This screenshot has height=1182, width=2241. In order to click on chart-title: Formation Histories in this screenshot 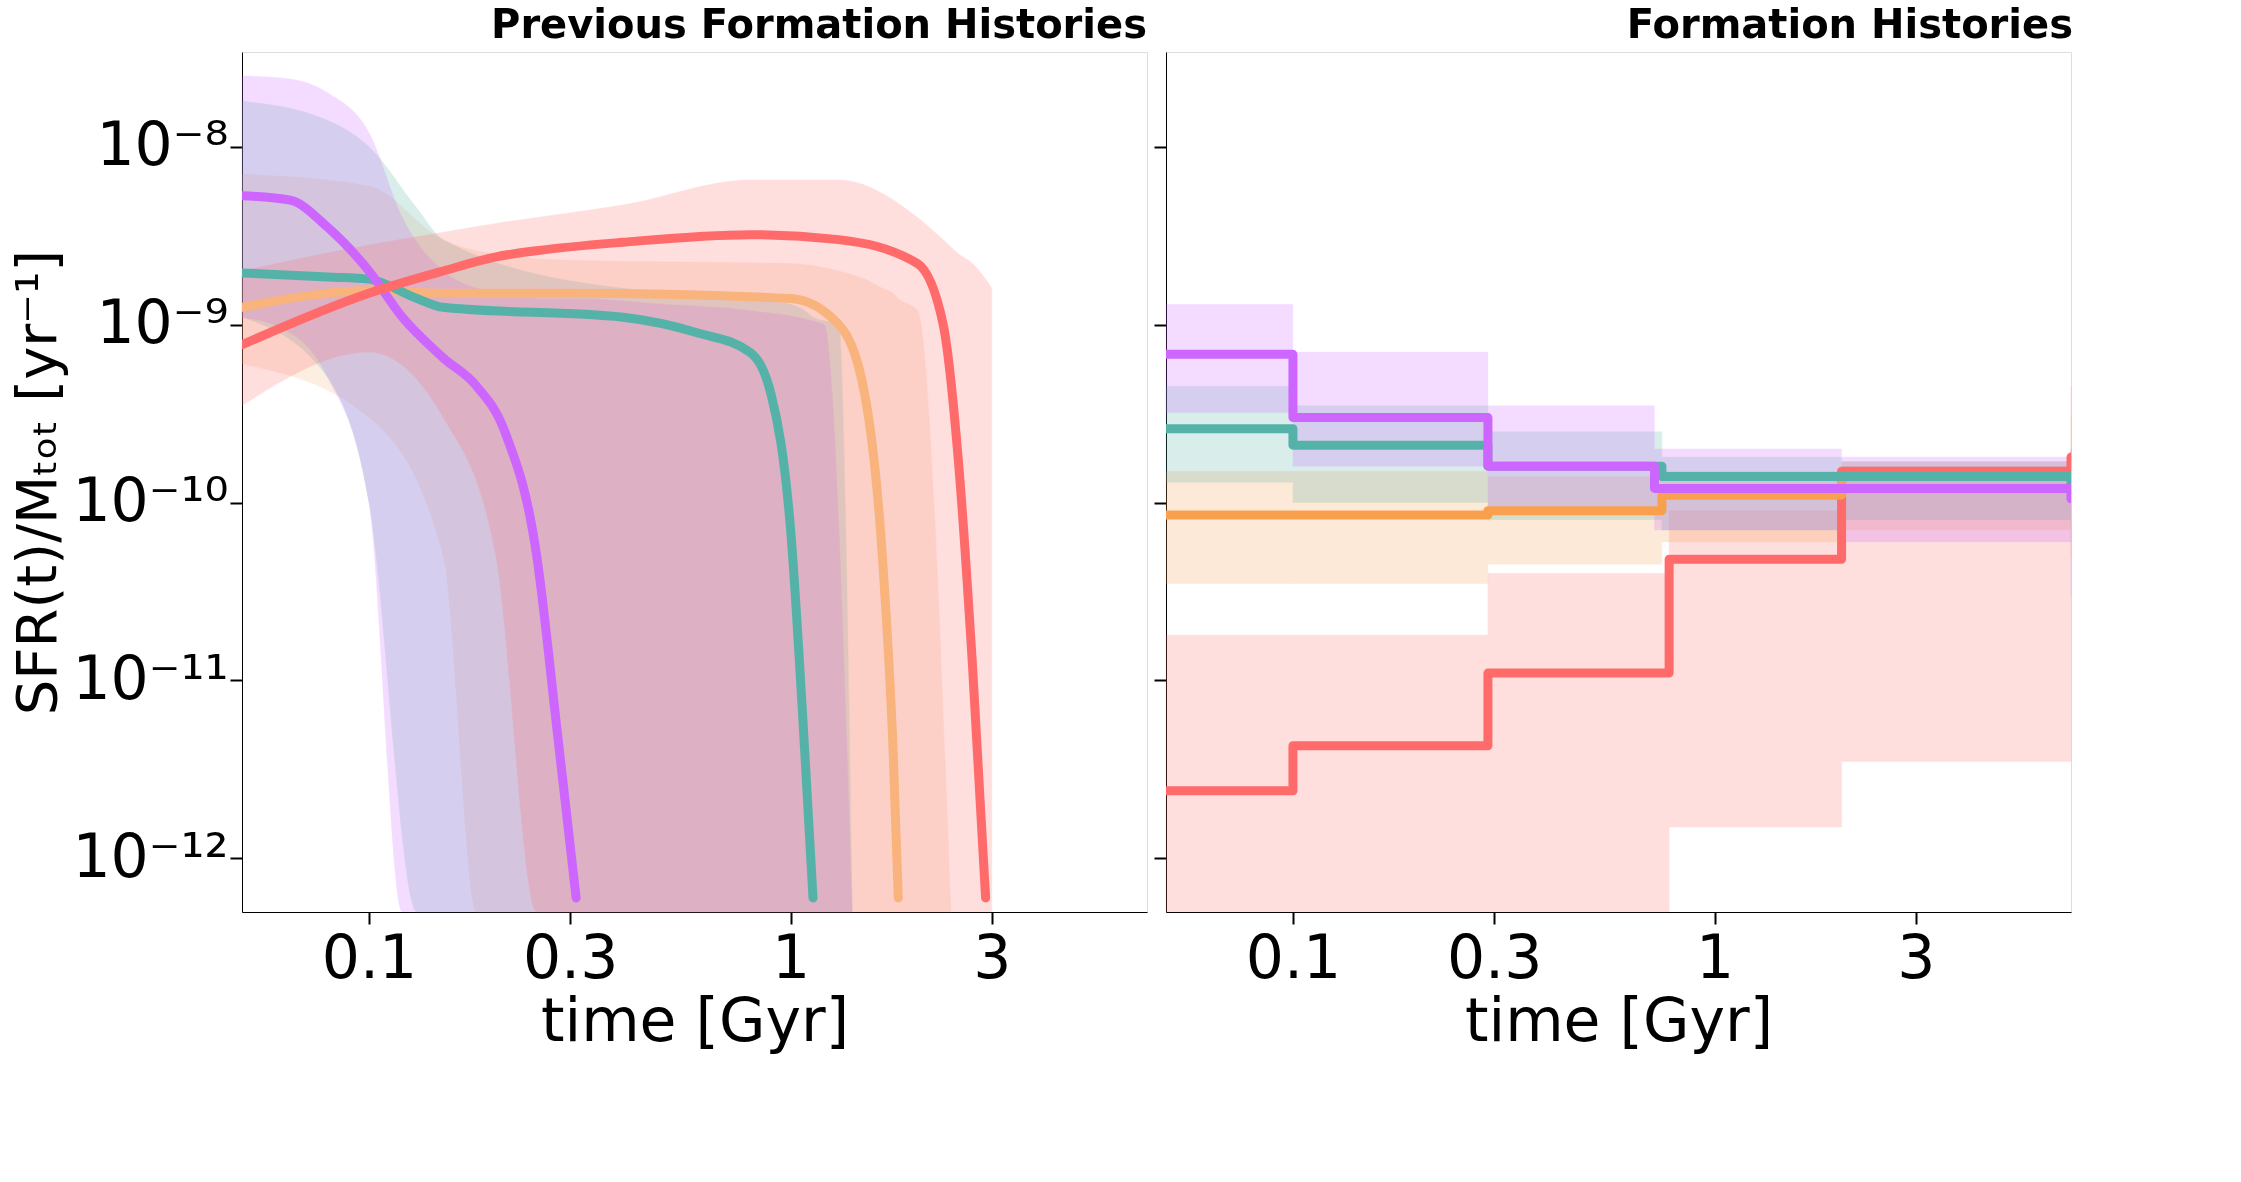, I will do `click(1849, 24)`.